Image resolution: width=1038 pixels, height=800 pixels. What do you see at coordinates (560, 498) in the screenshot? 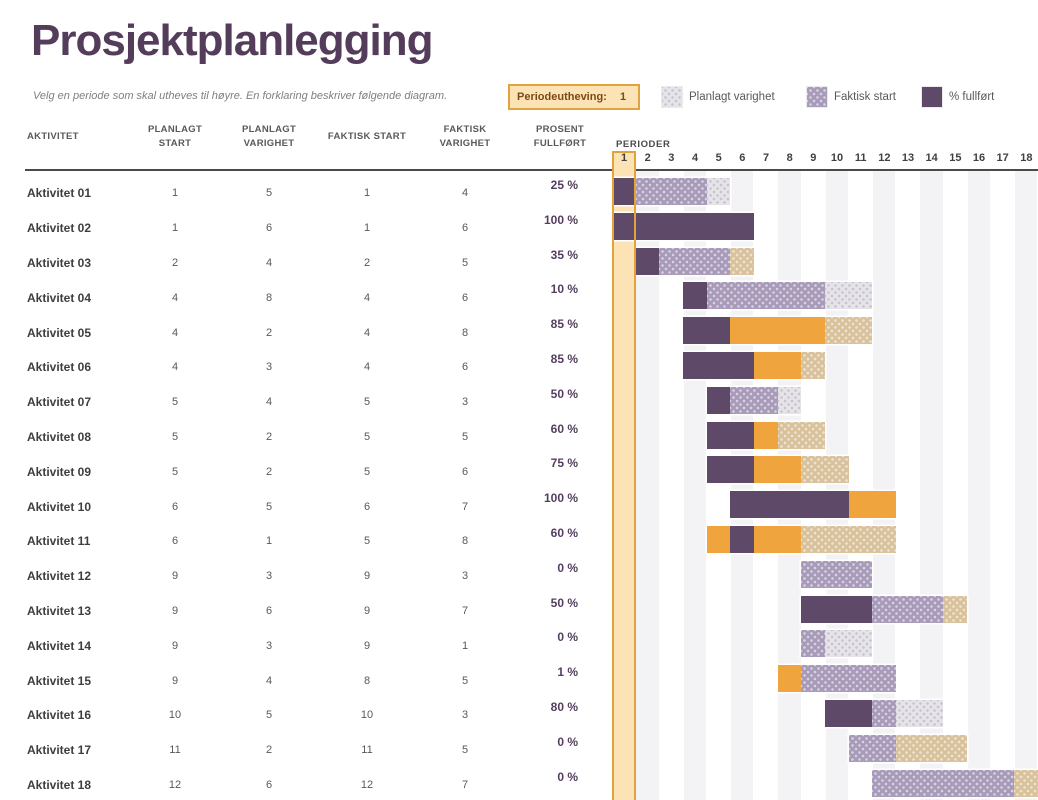
I see `activity-percent: 100 %` at bounding box center [560, 498].